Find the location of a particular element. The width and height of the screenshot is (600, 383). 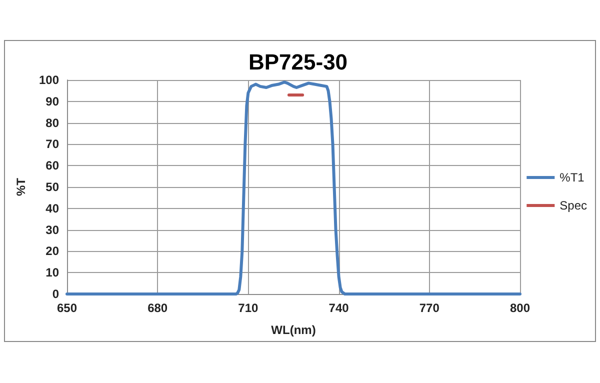

x-tick-label: 770 is located at coordinates (429, 308).